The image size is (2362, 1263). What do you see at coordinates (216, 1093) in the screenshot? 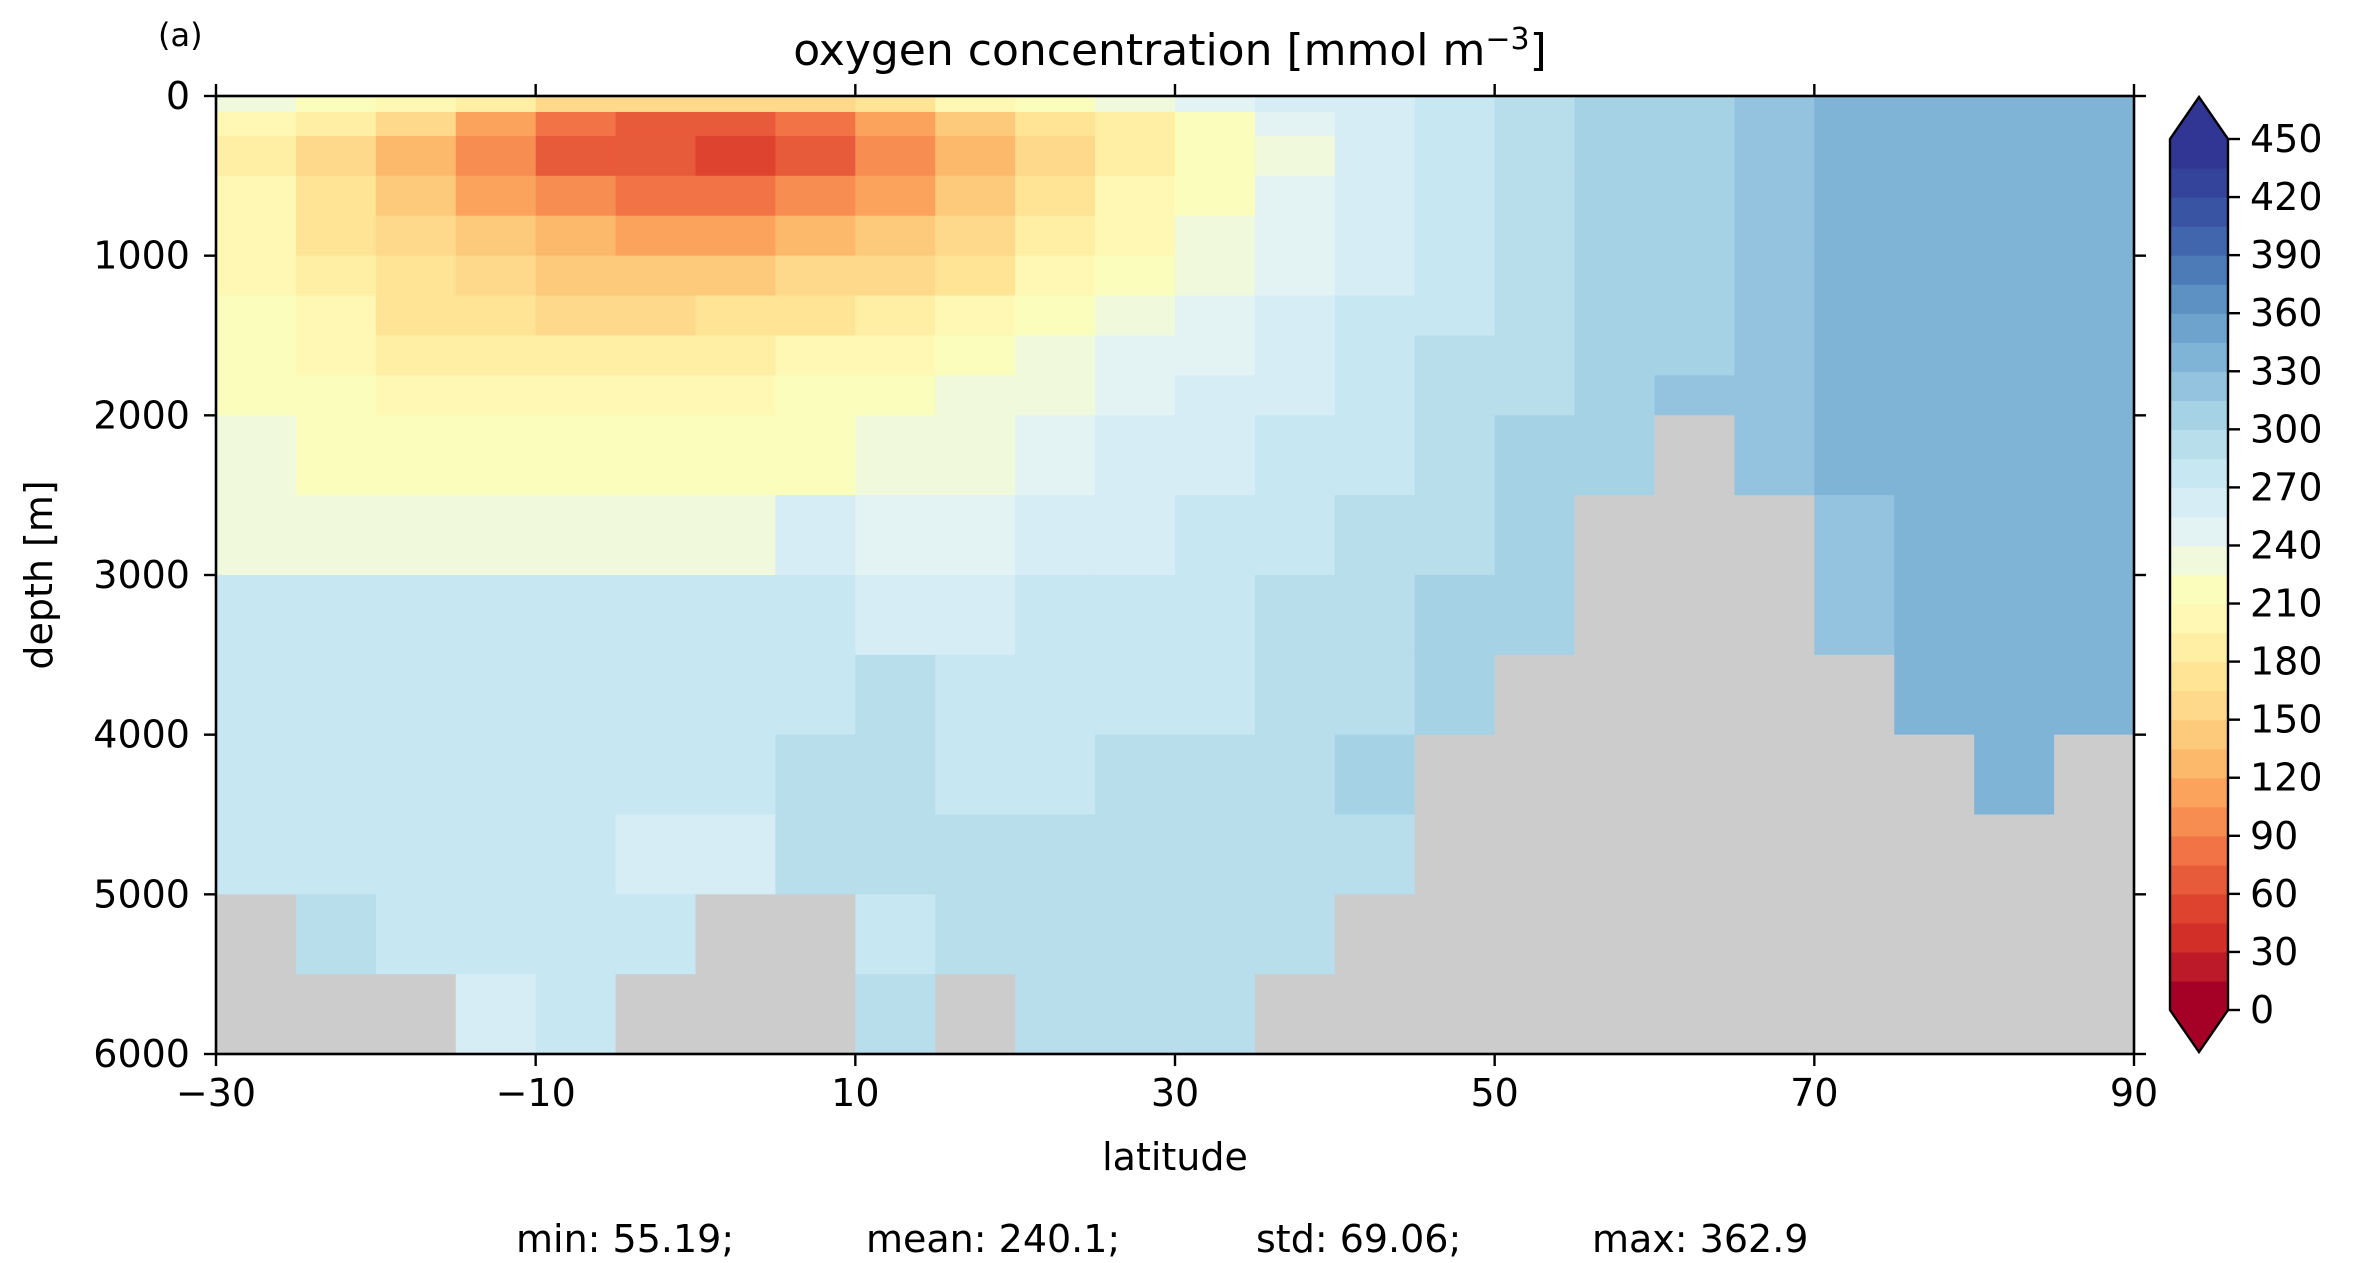
I see `x-tick-label: −30` at bounding box center [216, 1093].